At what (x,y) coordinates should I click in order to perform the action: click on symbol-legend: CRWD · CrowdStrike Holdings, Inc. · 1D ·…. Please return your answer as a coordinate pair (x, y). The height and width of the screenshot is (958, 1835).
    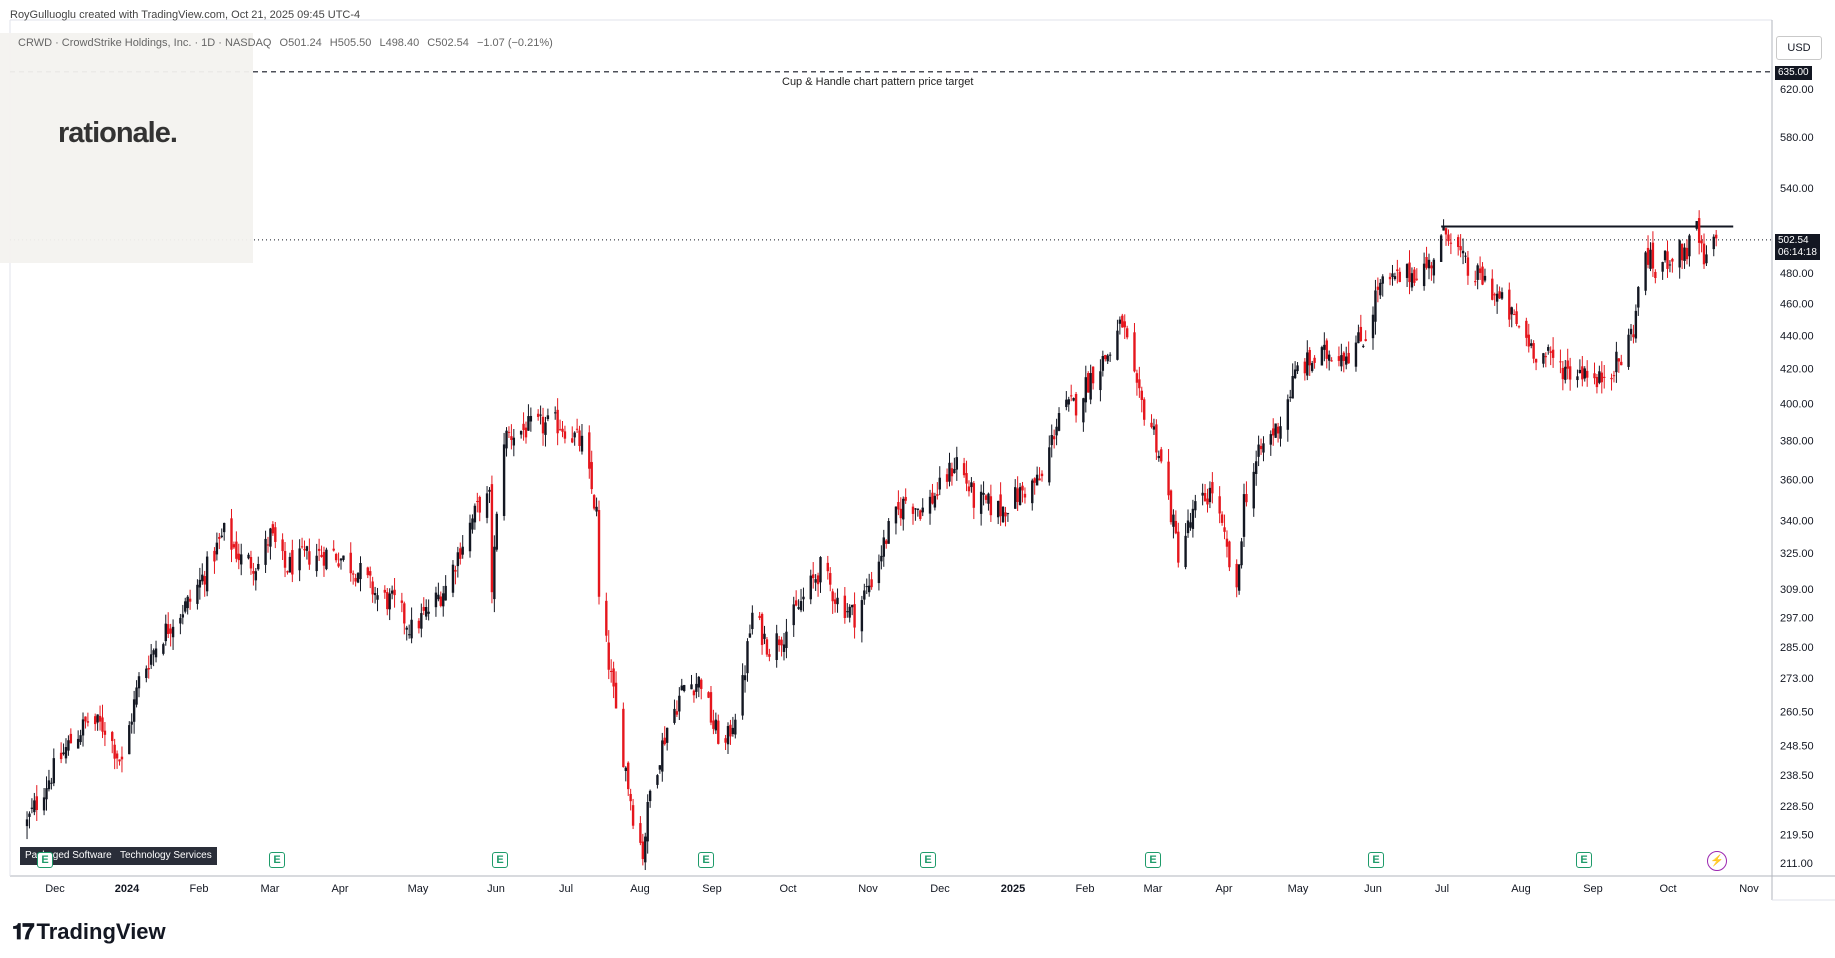
    Looking at the image, I should click on (288, 43).